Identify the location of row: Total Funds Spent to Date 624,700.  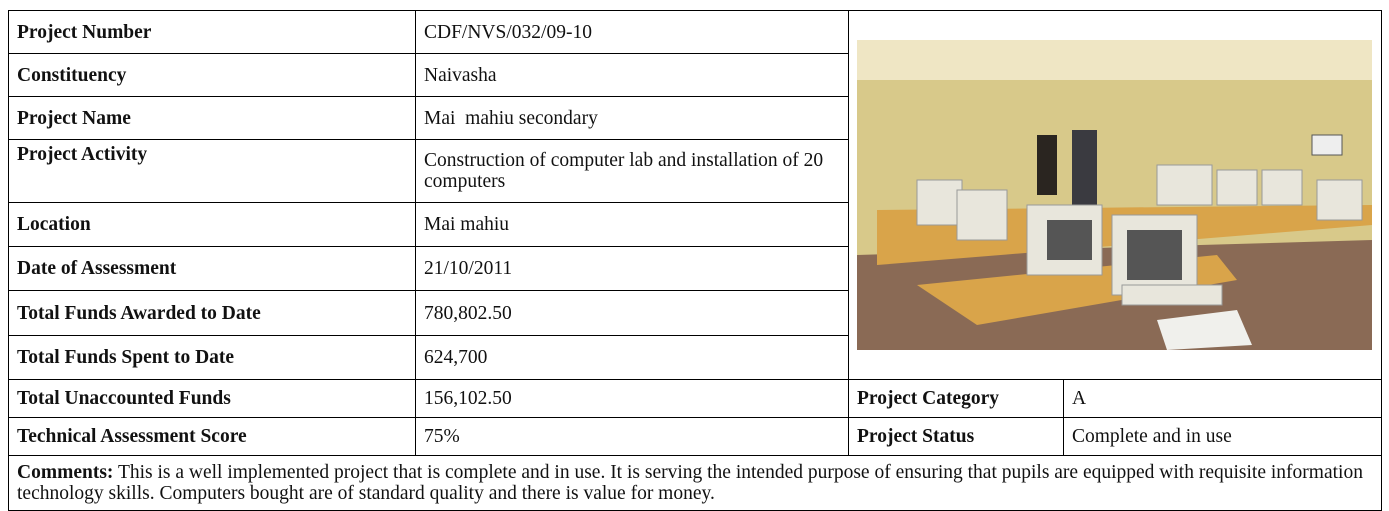
(695, 357).